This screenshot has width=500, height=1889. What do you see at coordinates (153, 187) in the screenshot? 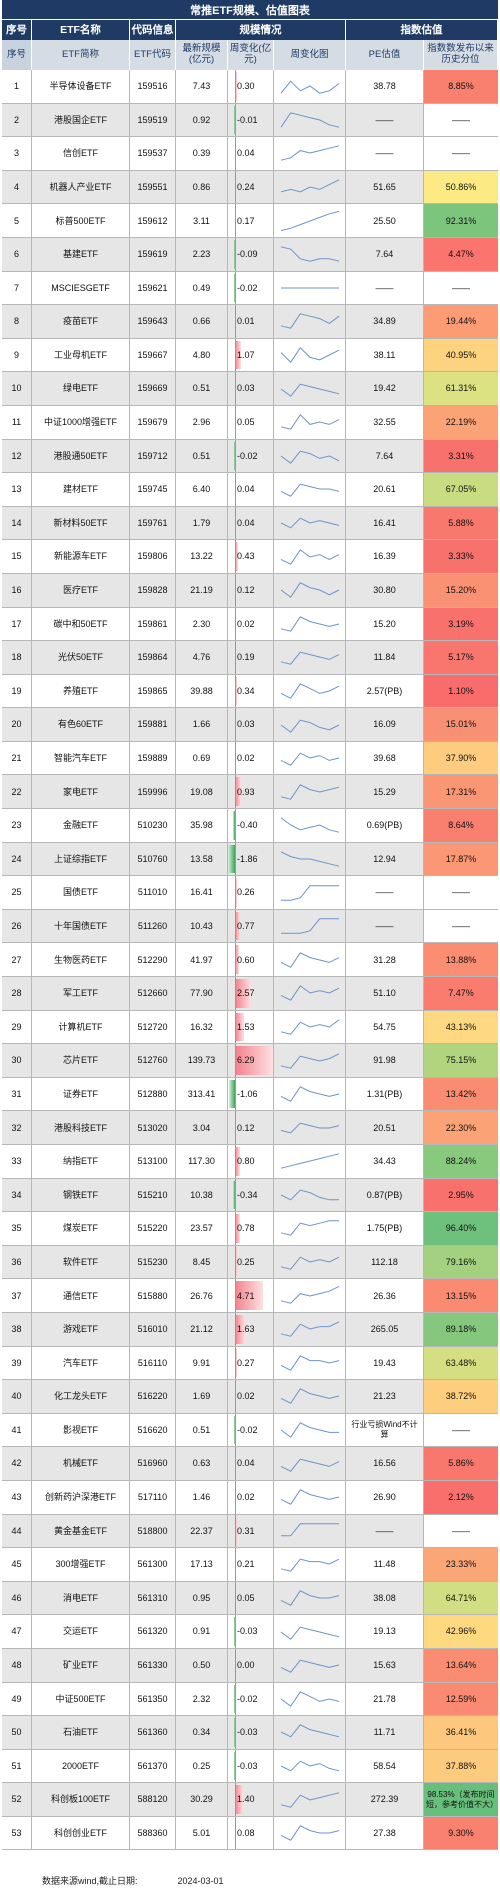
I see `etf-code: 159551` at bounding box center [153, 187].